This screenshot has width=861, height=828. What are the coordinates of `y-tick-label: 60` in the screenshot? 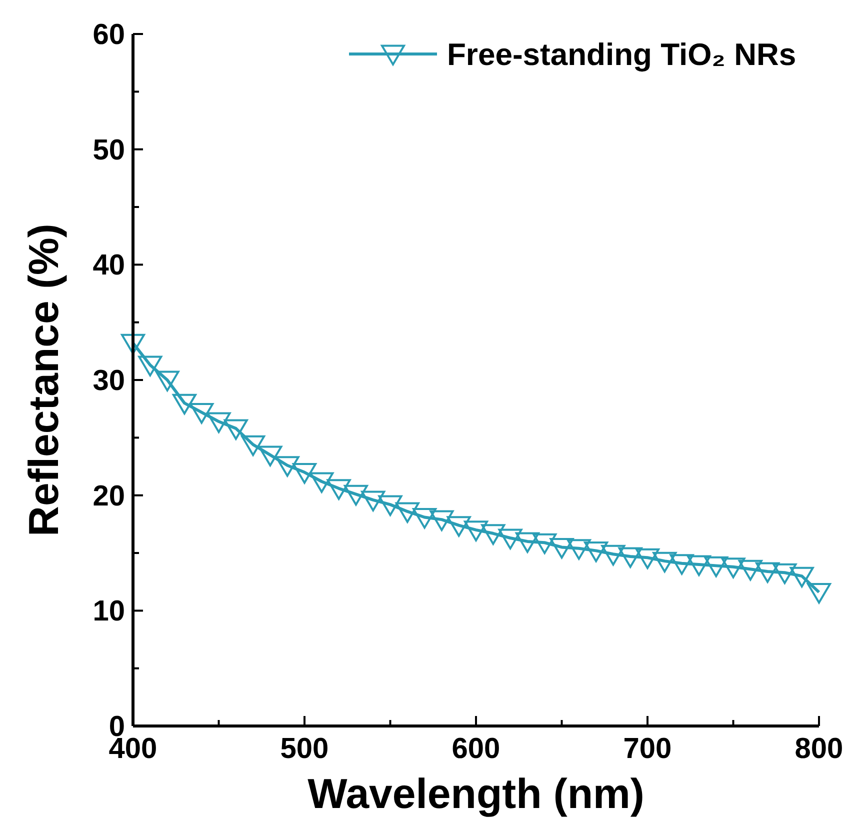 It's located at (108, 35).